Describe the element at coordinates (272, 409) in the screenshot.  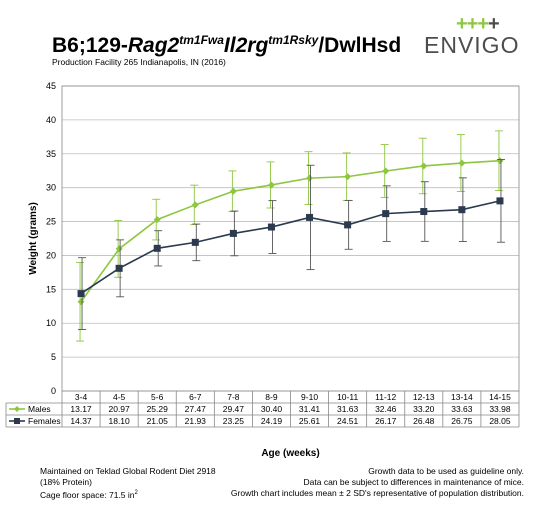
I see `data-table-value: 30.40` at that location.